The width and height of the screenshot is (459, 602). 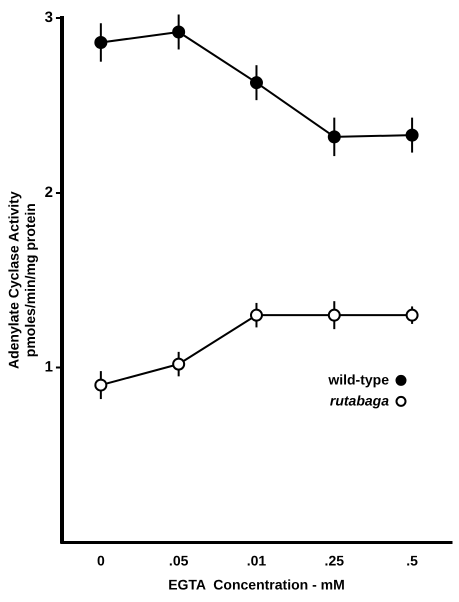 I want to click on legend-label: wild-type, so click(x=358, y=379).